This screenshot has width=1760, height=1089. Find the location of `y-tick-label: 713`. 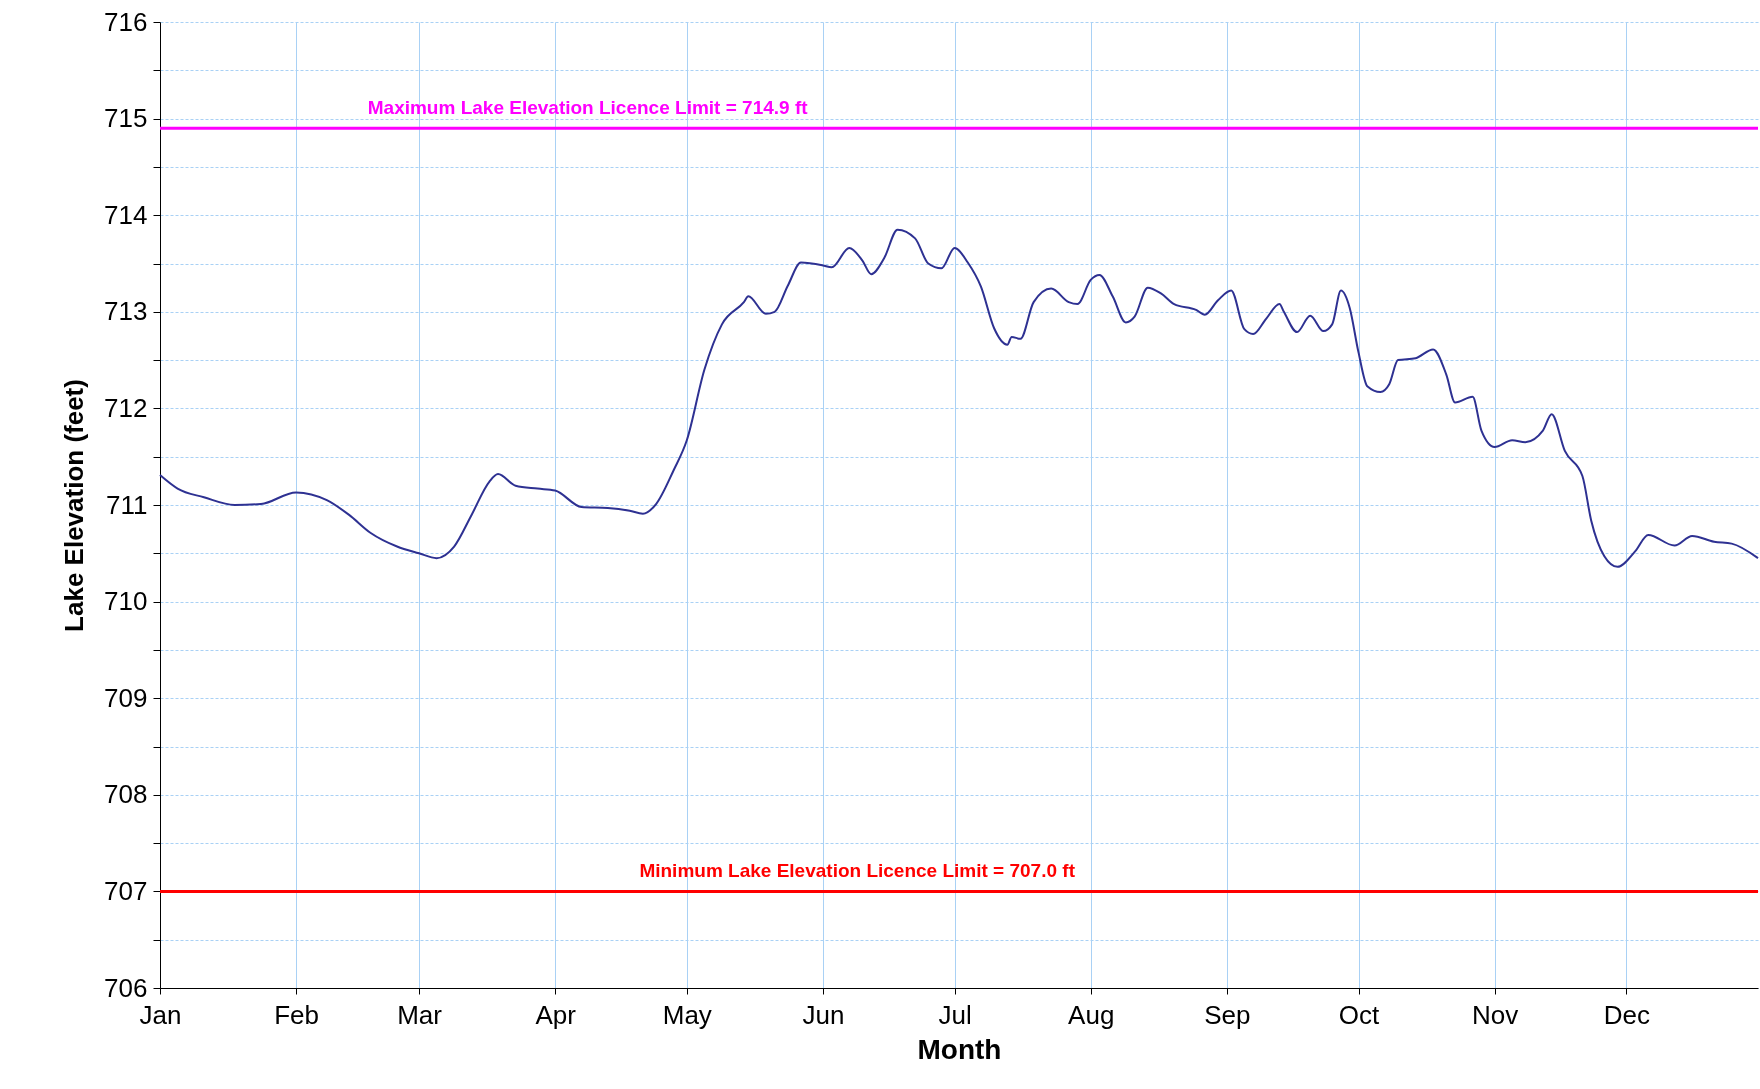

y-tick-label: 713 is located at coordinates (126, 311).